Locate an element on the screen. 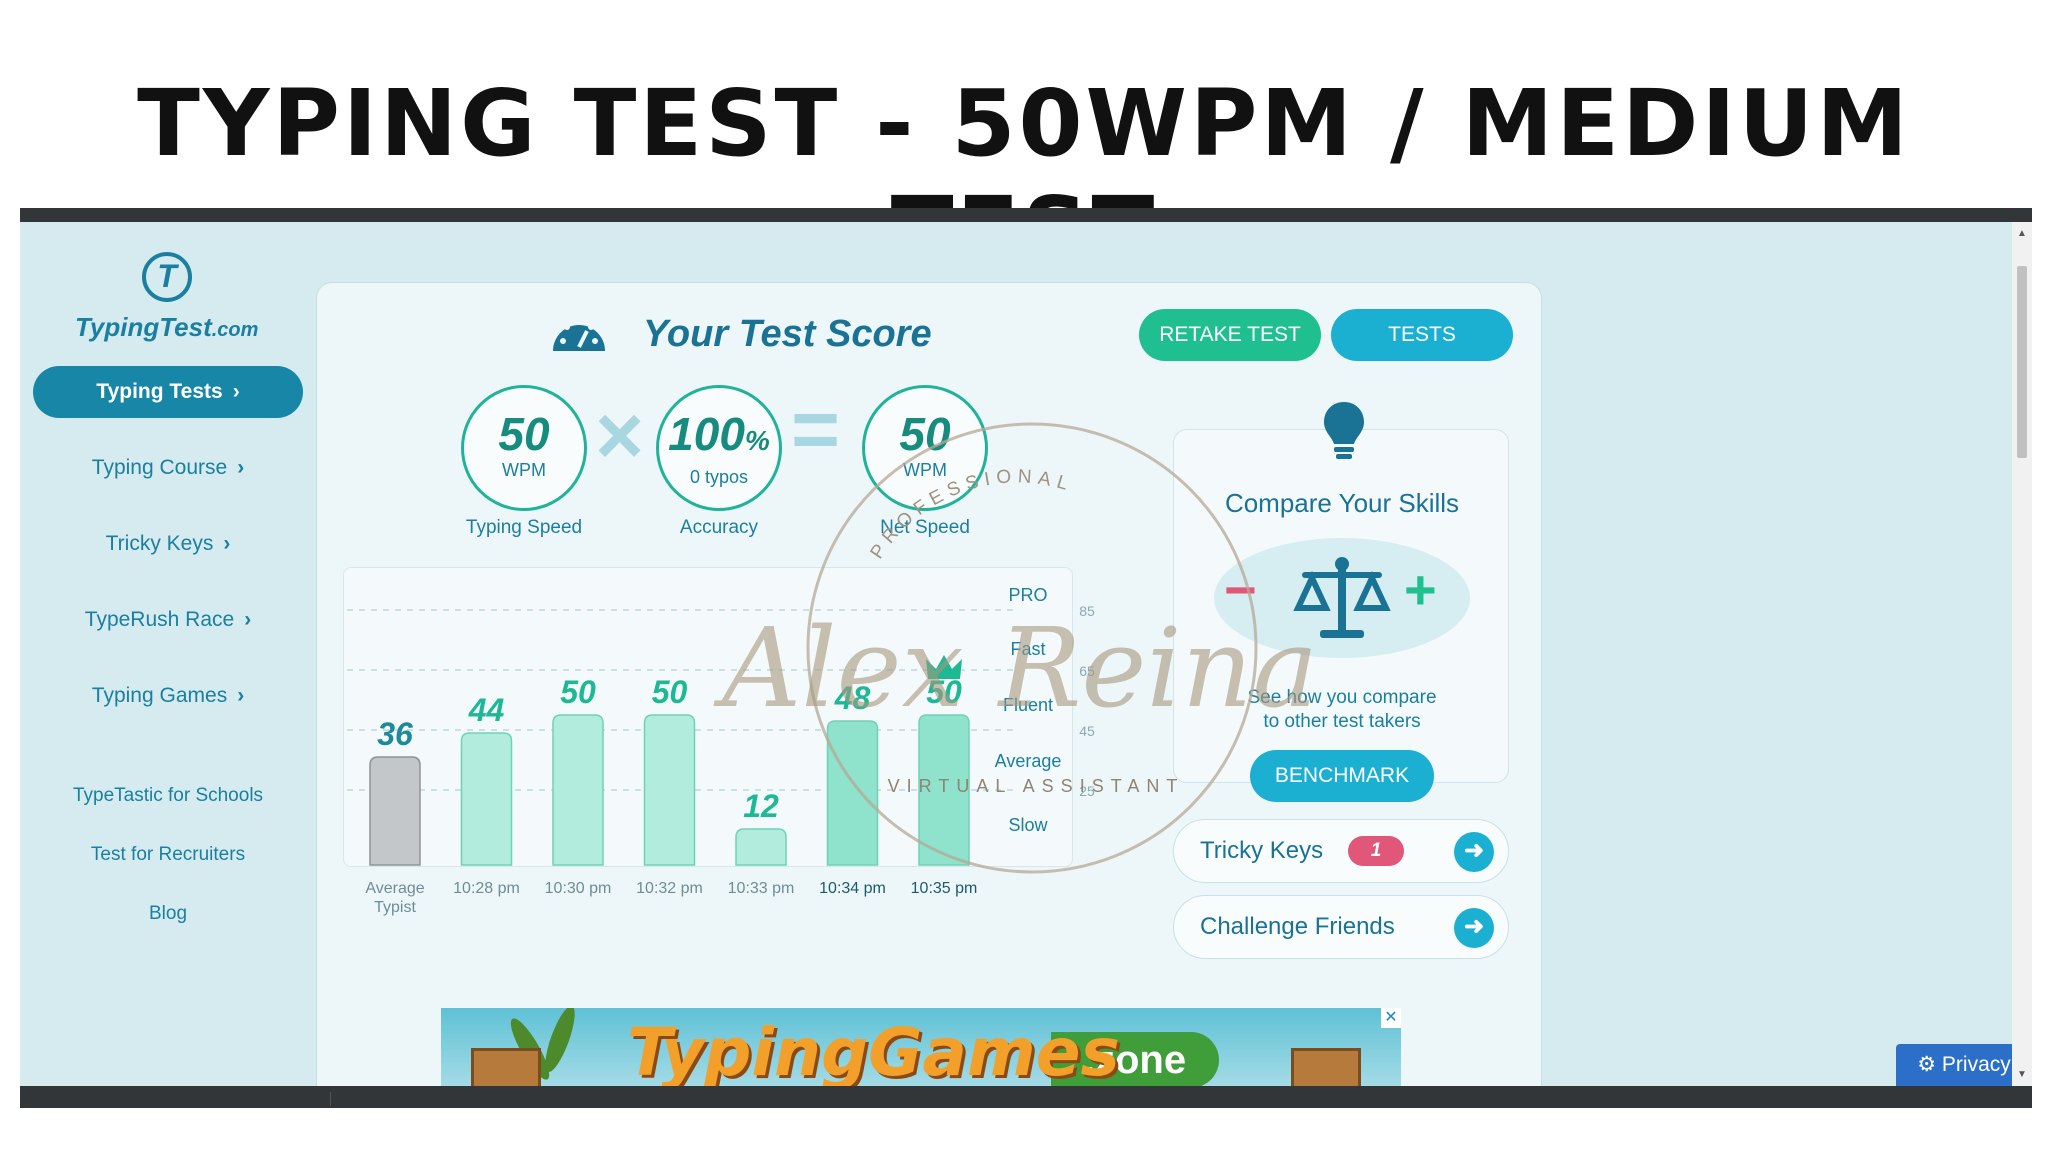  typingtest-logo-icon: T is located at coordinates (167, 277).